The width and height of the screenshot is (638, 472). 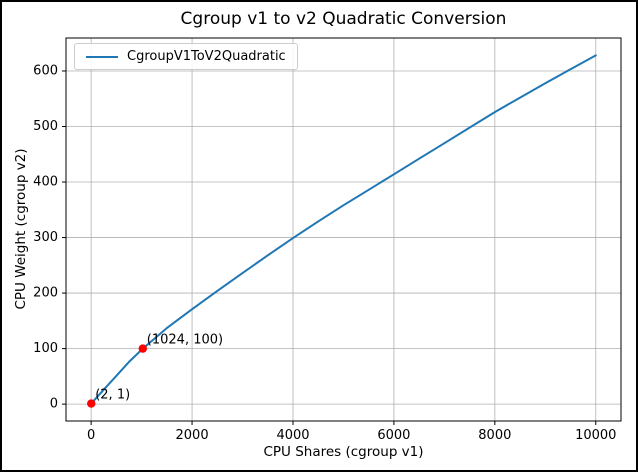 I want to click on y-tick-label: 300, so click(x=45, y=237).